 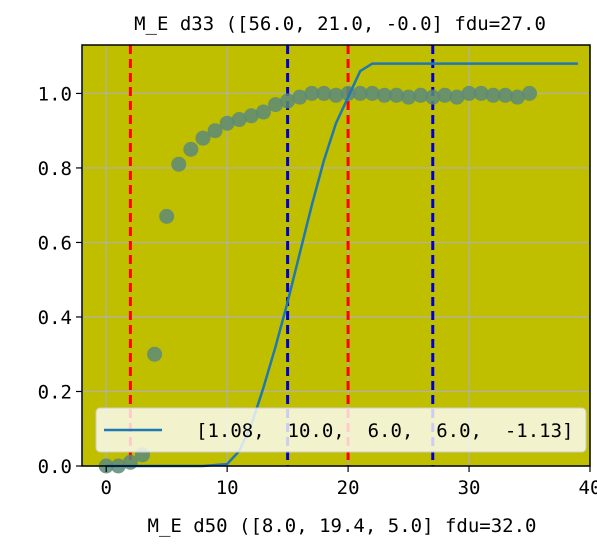 I want to click on y-tick-label: 0.0, so click(x=55, y=467).